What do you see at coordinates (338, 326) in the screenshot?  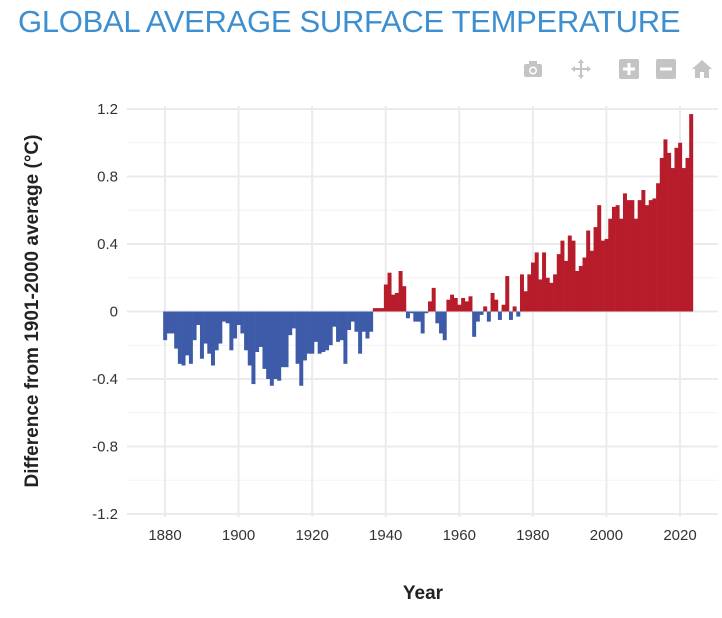 I see `bar-1927` at bounding box center [338, 326].